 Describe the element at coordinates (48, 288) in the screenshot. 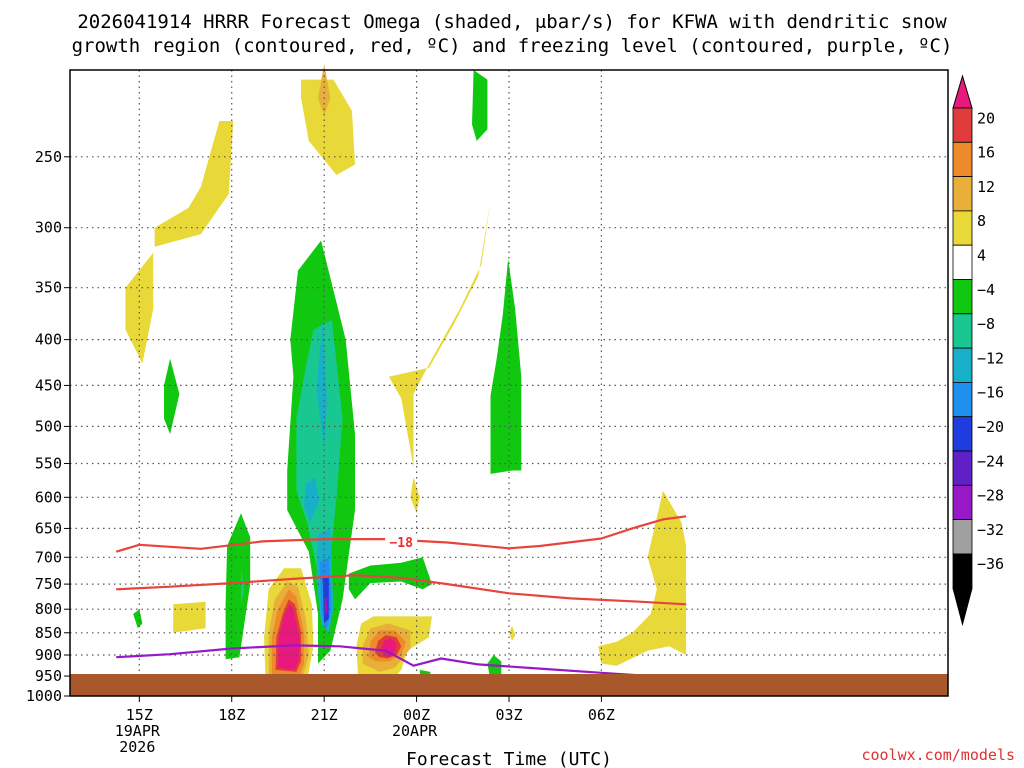

I see `y-tick-label-350: 350` at that location.